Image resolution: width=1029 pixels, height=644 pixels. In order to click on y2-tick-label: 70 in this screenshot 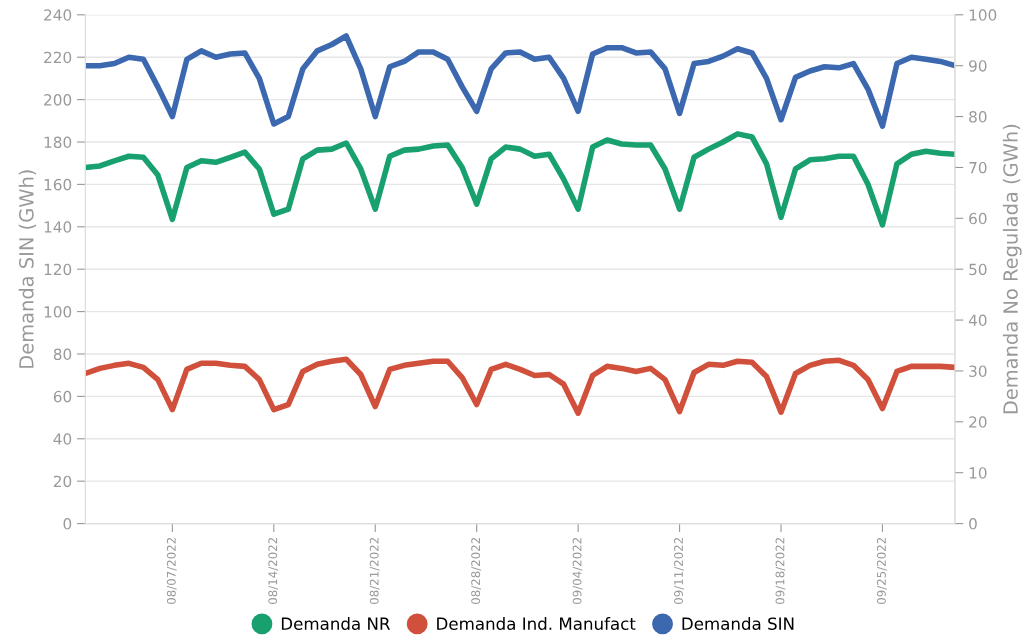, I will do `click(978, 167)`.